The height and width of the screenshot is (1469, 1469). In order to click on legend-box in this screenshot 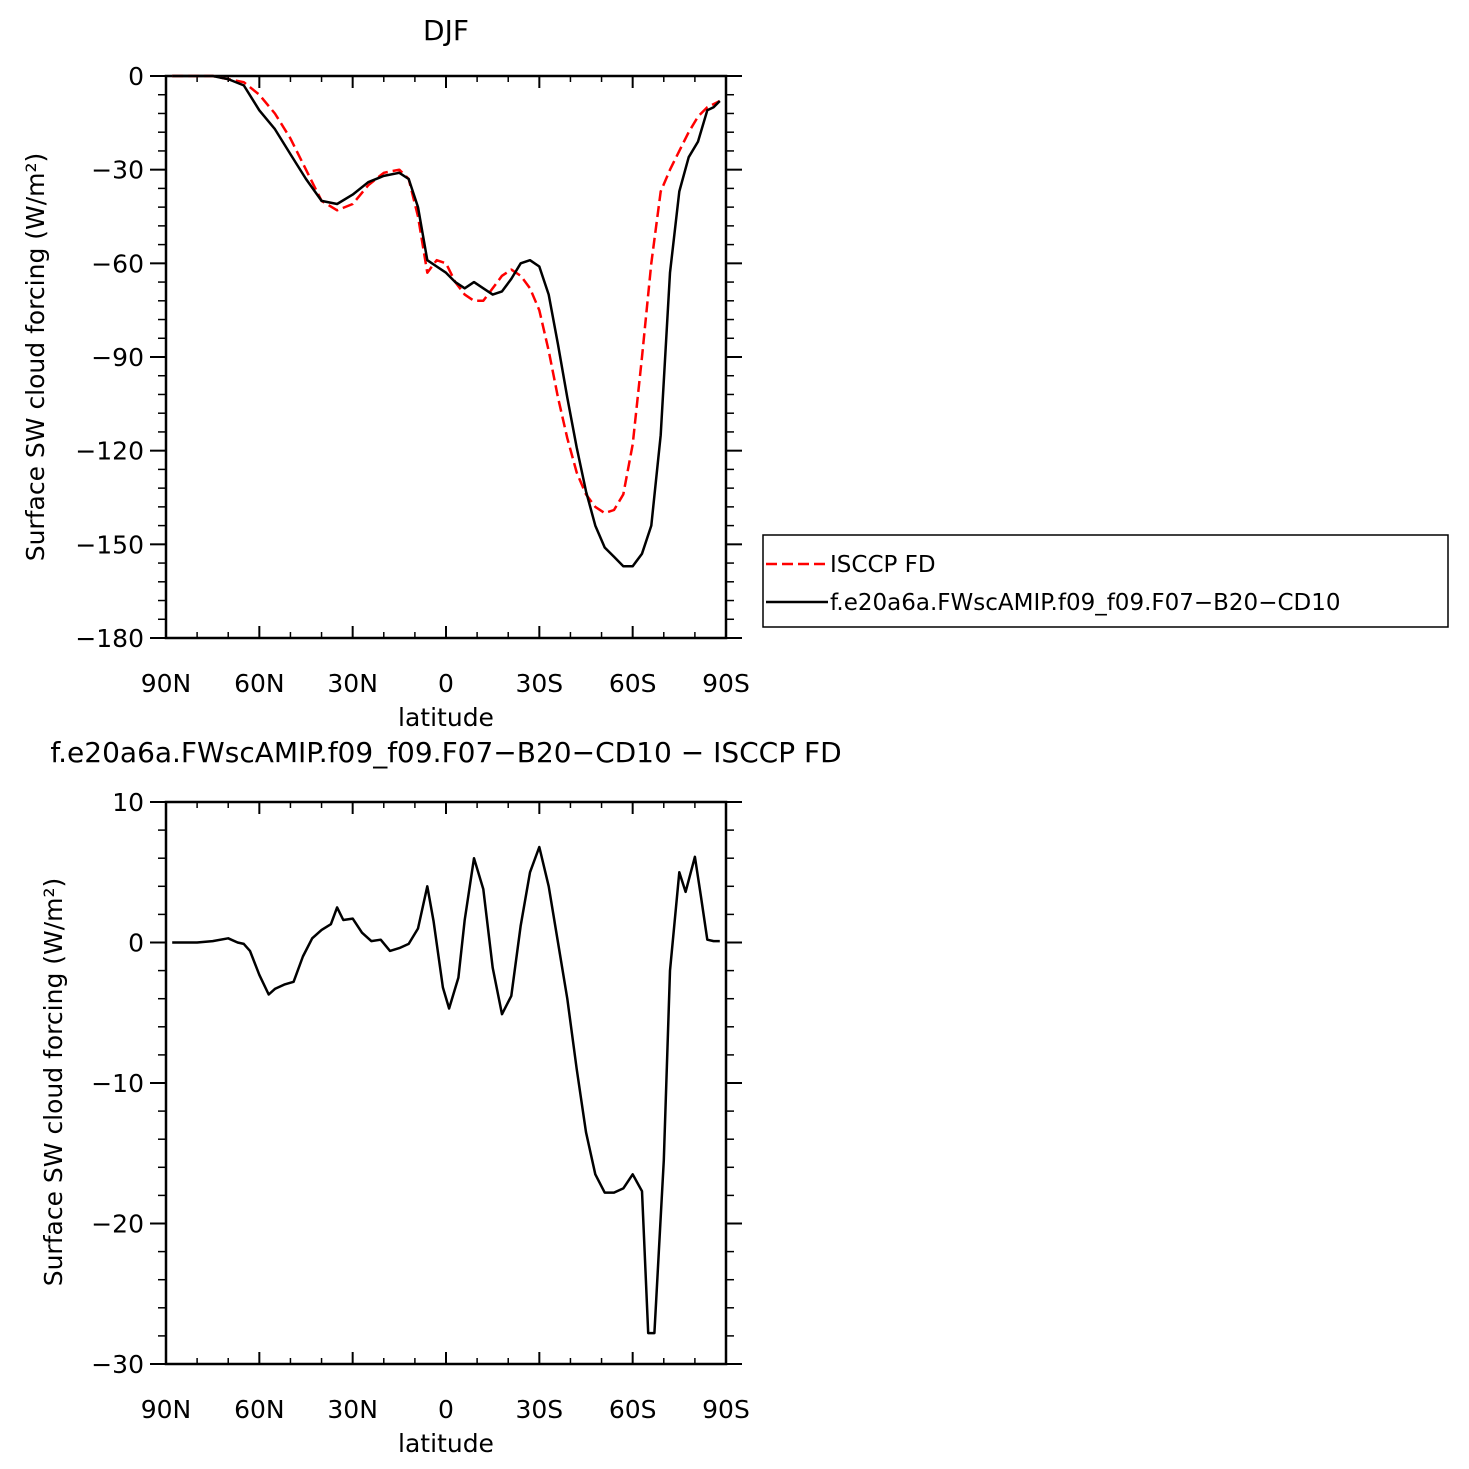, I will do `click(1105, 581)`.